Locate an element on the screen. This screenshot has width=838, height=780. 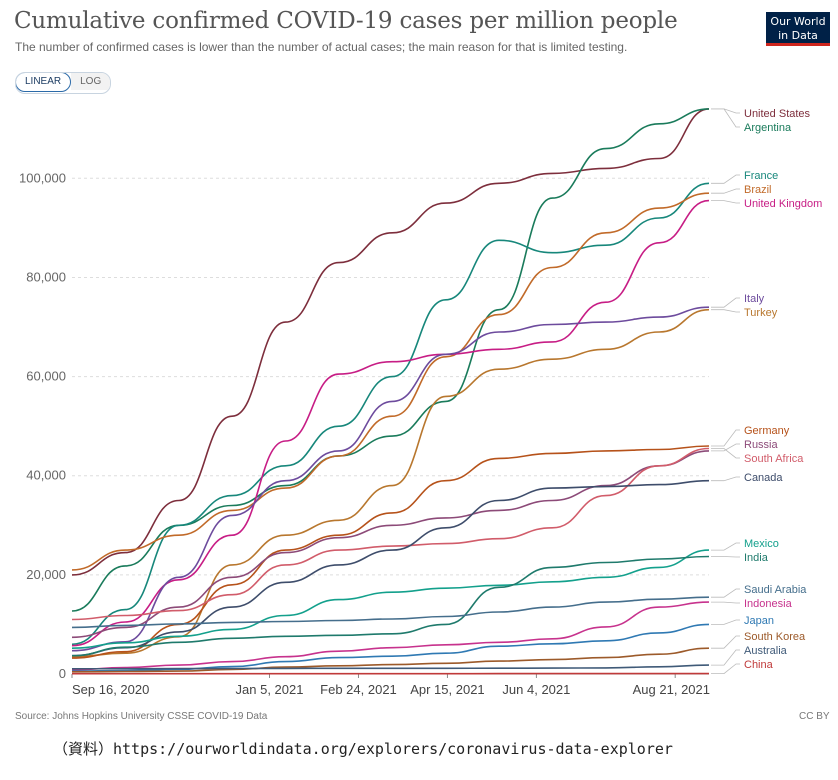
legend-label-united-kingdom: United Kingdom is located at coordinates (783, 204).